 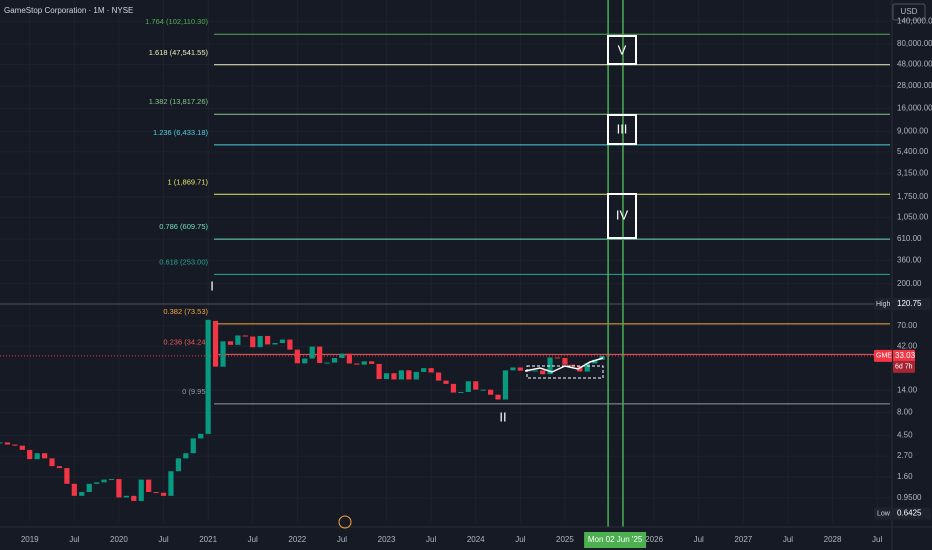 I want to click on fib-label: 1 (1,869.71), so click(x=188, y=181).